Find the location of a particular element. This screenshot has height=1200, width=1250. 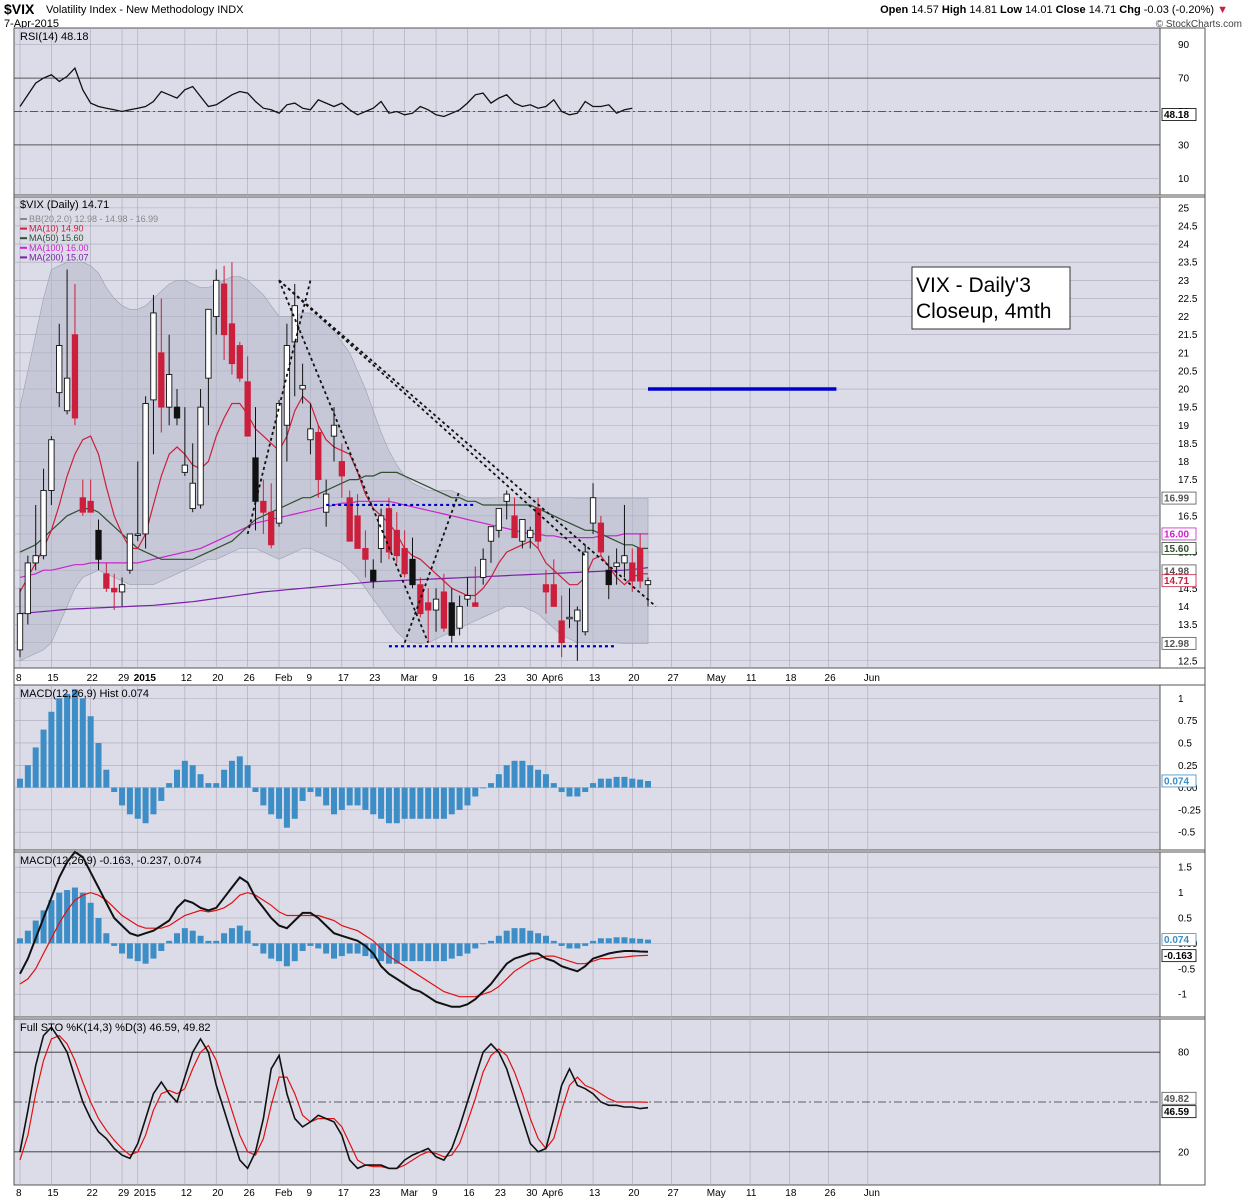

macd-panel is located at coordinates (609, 934).